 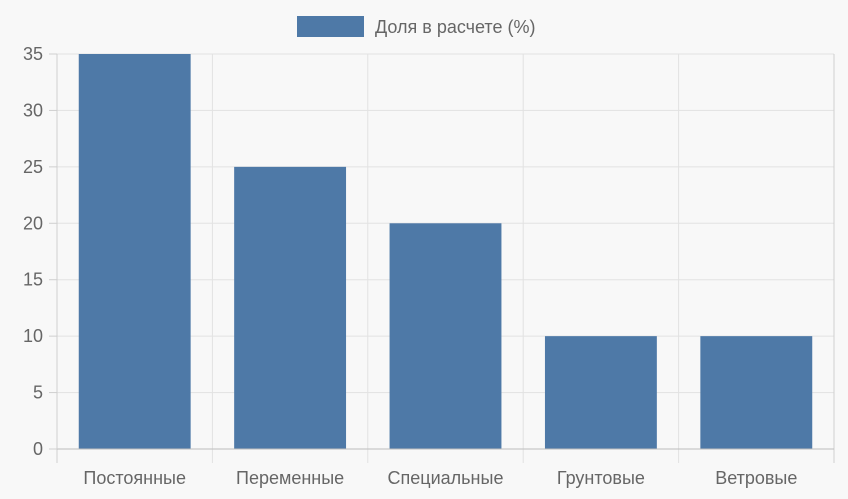 I want to click on y-tick-label: 10, so click(x=33, y=336).